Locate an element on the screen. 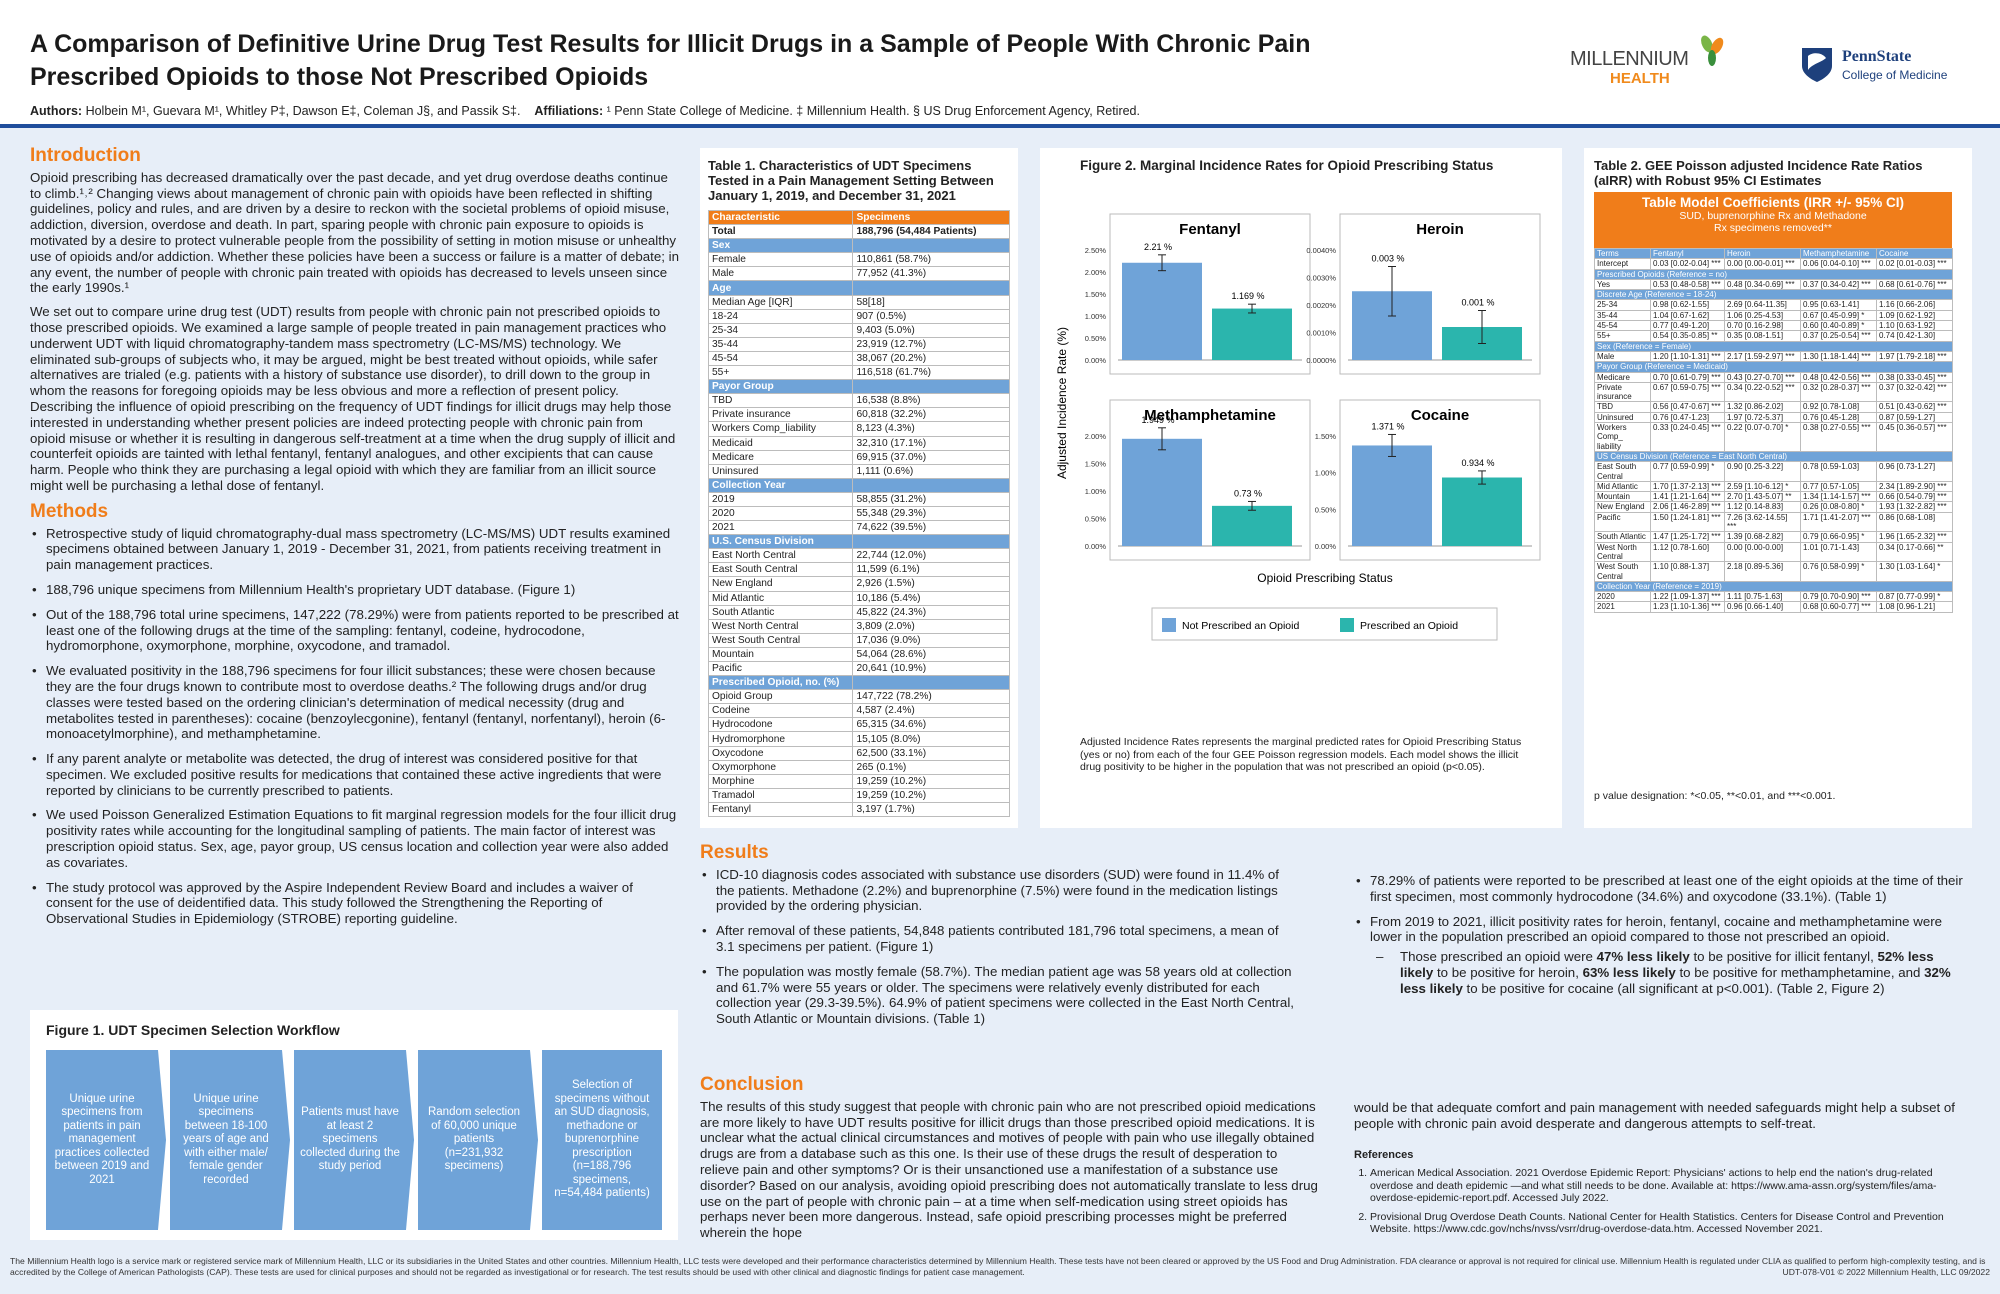 This screenshot has height=1294, width=2000. table-cell: 0.34 [0.22-0.52] *** is located at coordinates (1762, 392).